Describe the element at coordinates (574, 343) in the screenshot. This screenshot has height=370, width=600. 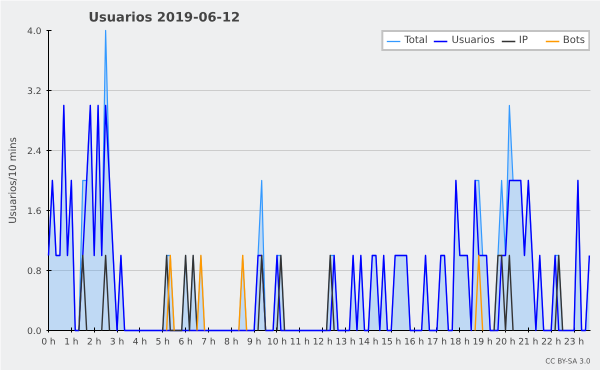
I see `x-tick-label: 23 h` at that location.